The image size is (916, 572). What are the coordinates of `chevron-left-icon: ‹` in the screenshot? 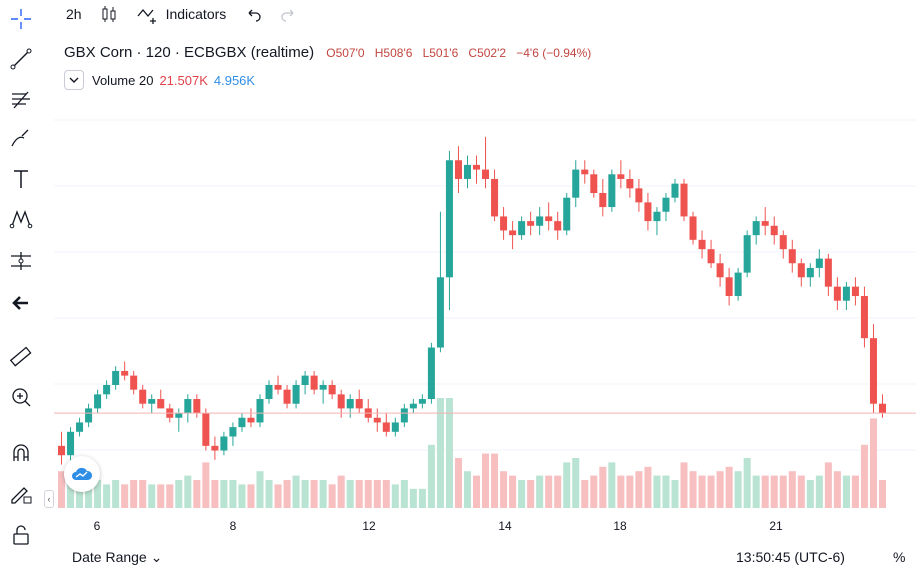 It's located at (49, 499).